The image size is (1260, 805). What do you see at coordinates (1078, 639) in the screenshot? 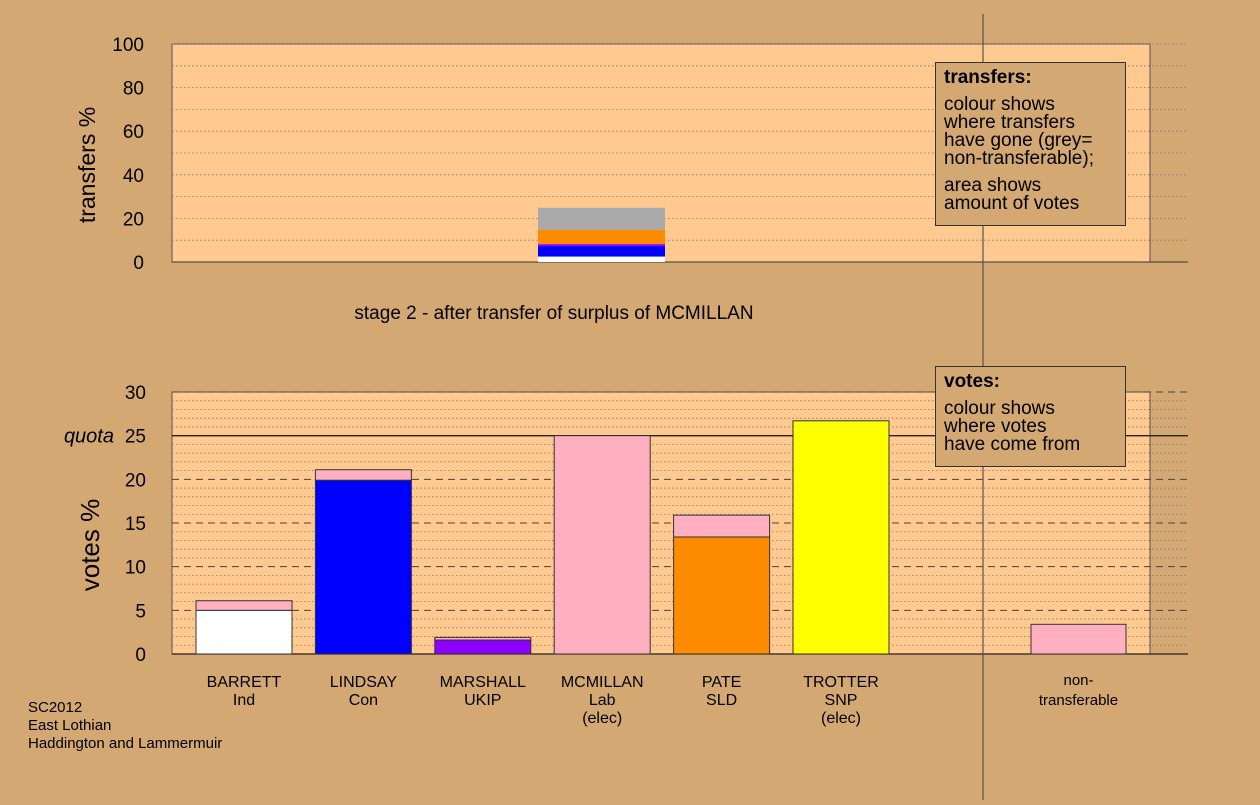
I see `nontransferable-bar` at bounding box center [1078, 639].